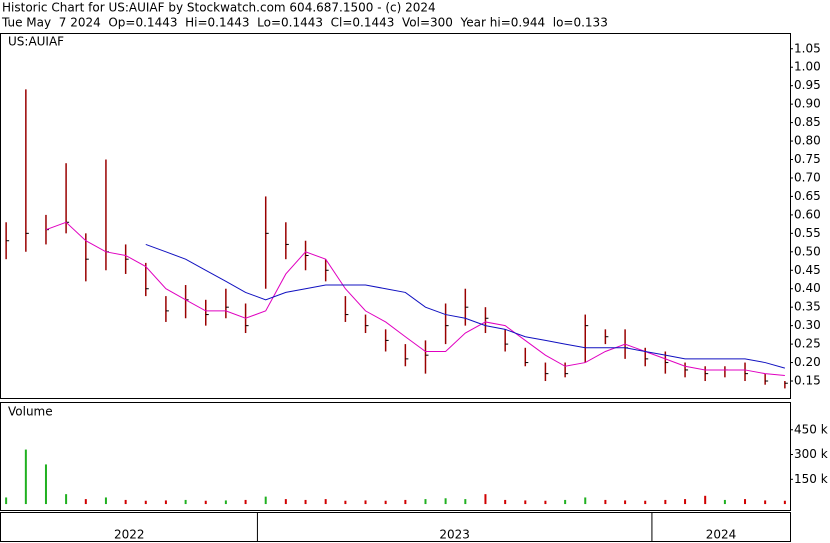 This screenshot has height=543, width=830. What do you see at coordinates (807, 177) in the screenshot?
I see `y-tick-label: 0.70` at bounding box center [807, 177].